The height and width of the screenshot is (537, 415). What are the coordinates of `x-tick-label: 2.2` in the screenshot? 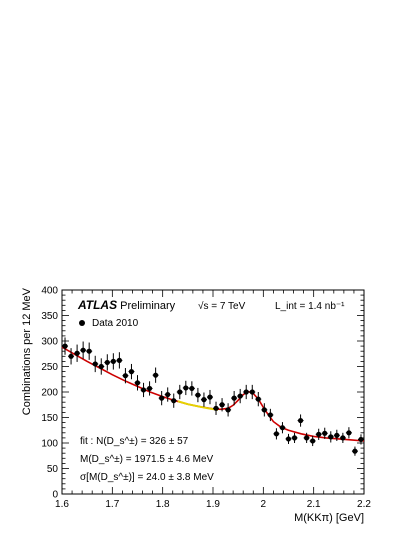 It's located at (364, 504).